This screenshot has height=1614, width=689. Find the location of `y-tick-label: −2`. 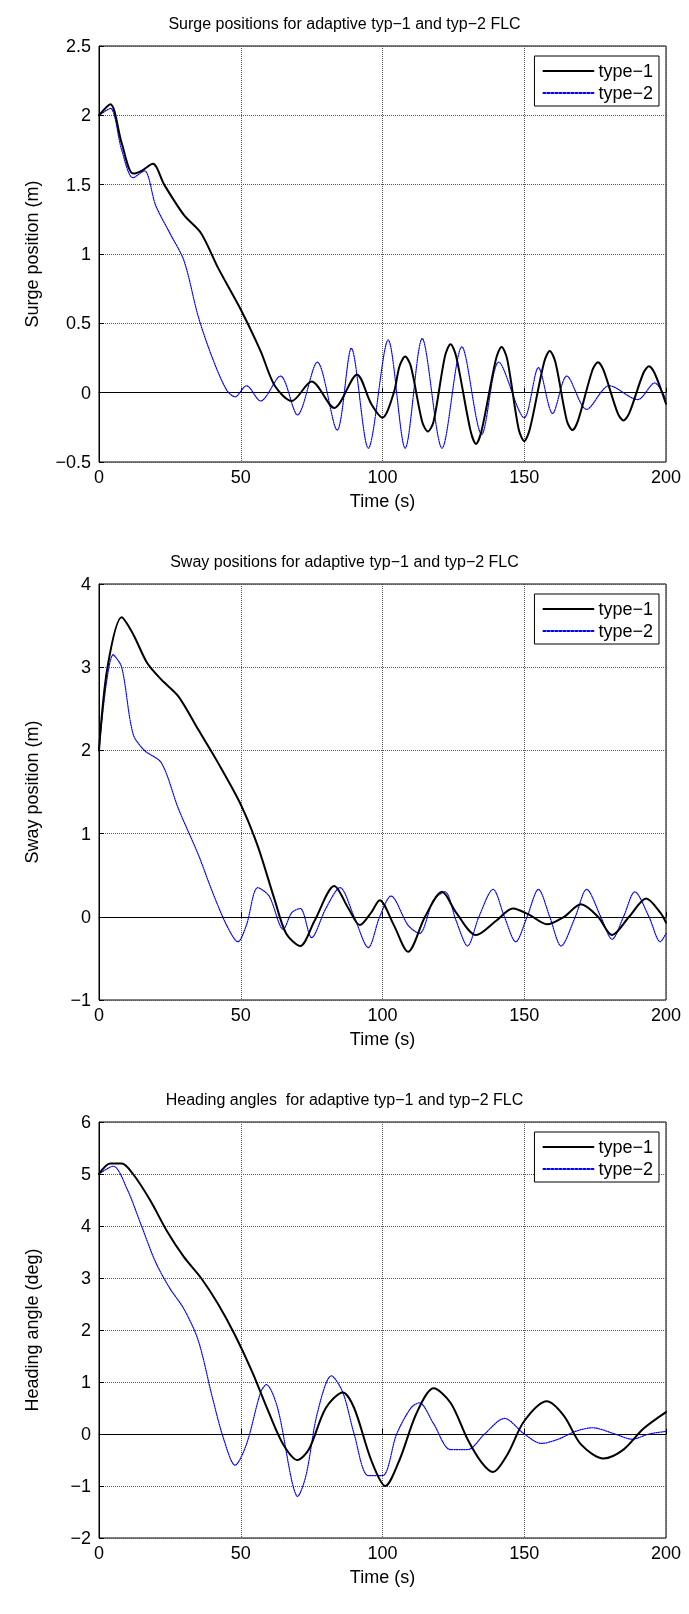

y-tick-label: −2 is located at coordinates (80, 1538).